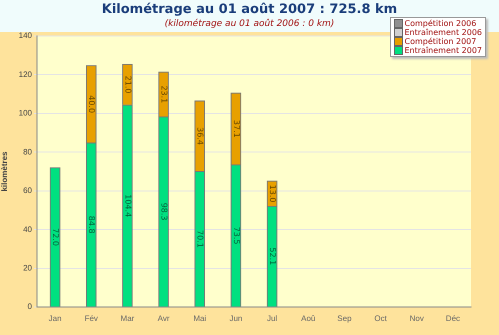 This screenshot has height=335, width=499. I want to click on y-tick-label: 120, so click(25, 74).